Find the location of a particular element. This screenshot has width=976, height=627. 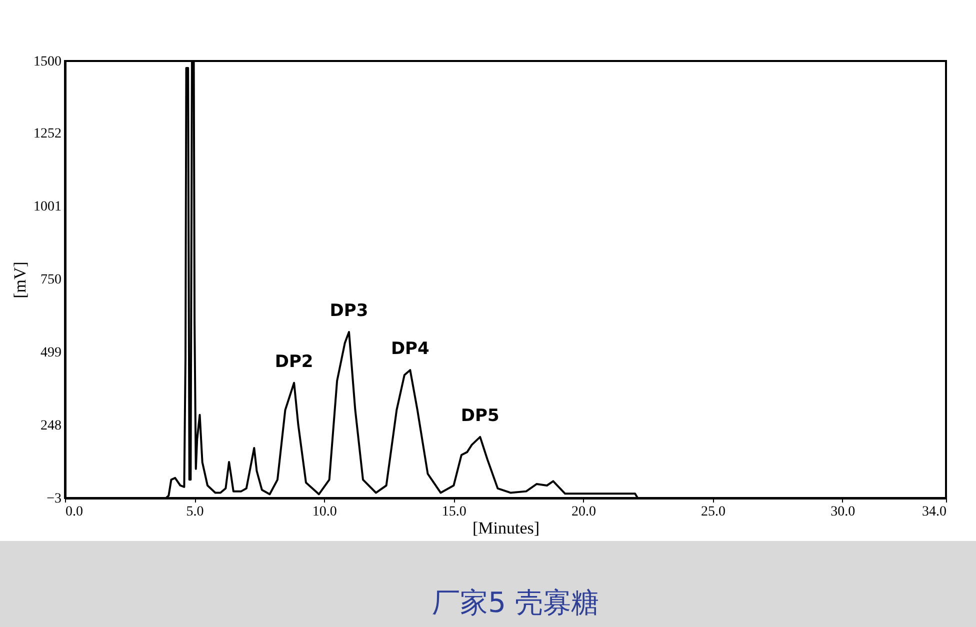

x-tick-label: 30.0 is located at coordinates (843, 512).